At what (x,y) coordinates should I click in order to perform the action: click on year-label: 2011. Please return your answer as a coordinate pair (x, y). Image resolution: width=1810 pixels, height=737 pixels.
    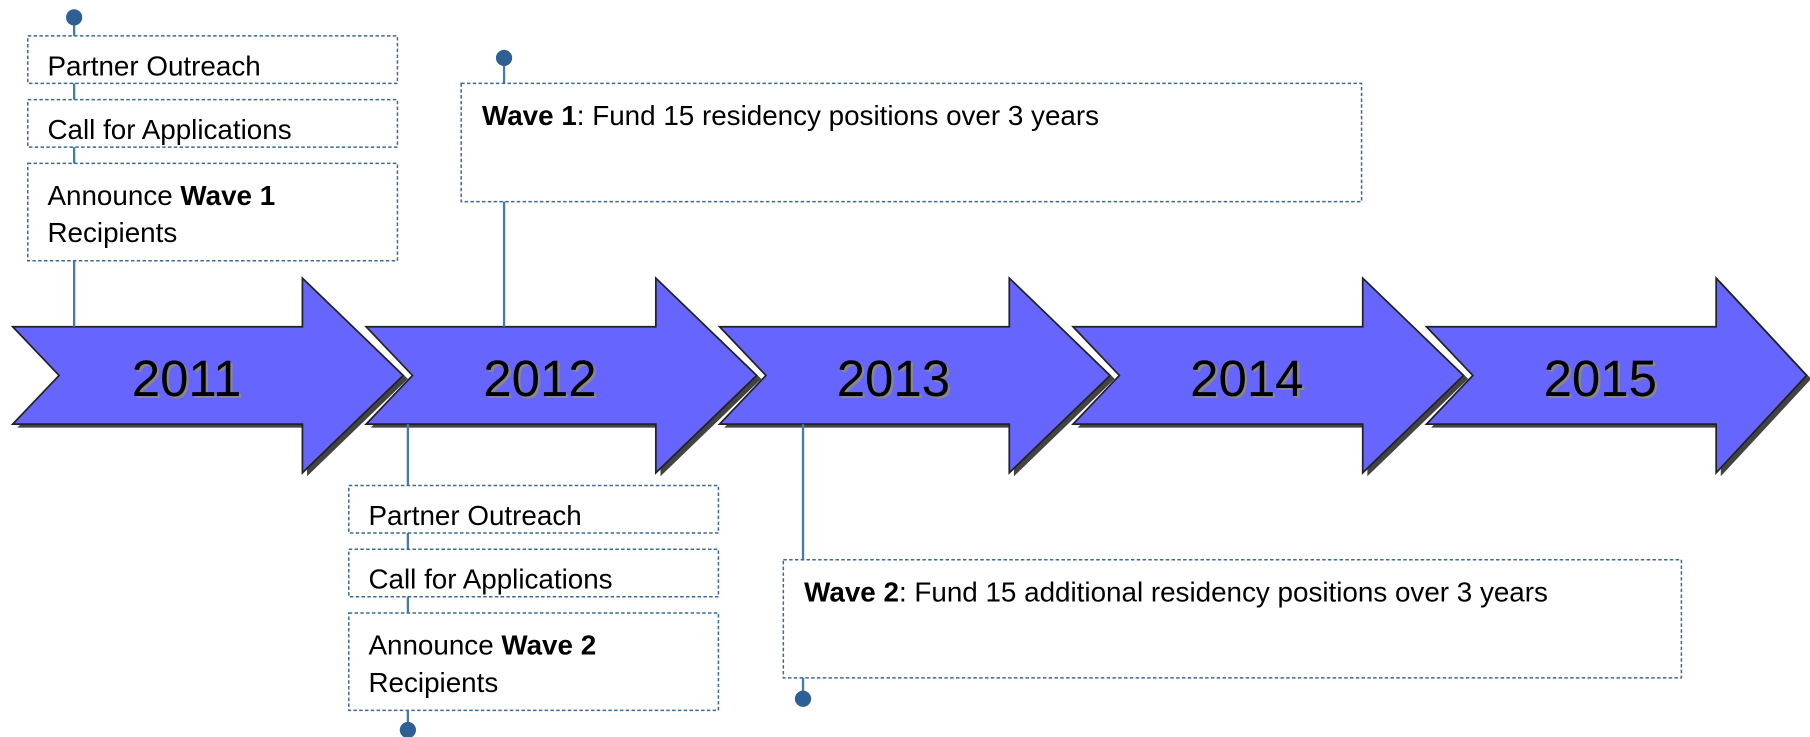
    Looking at the image, I should click on (187, 378).